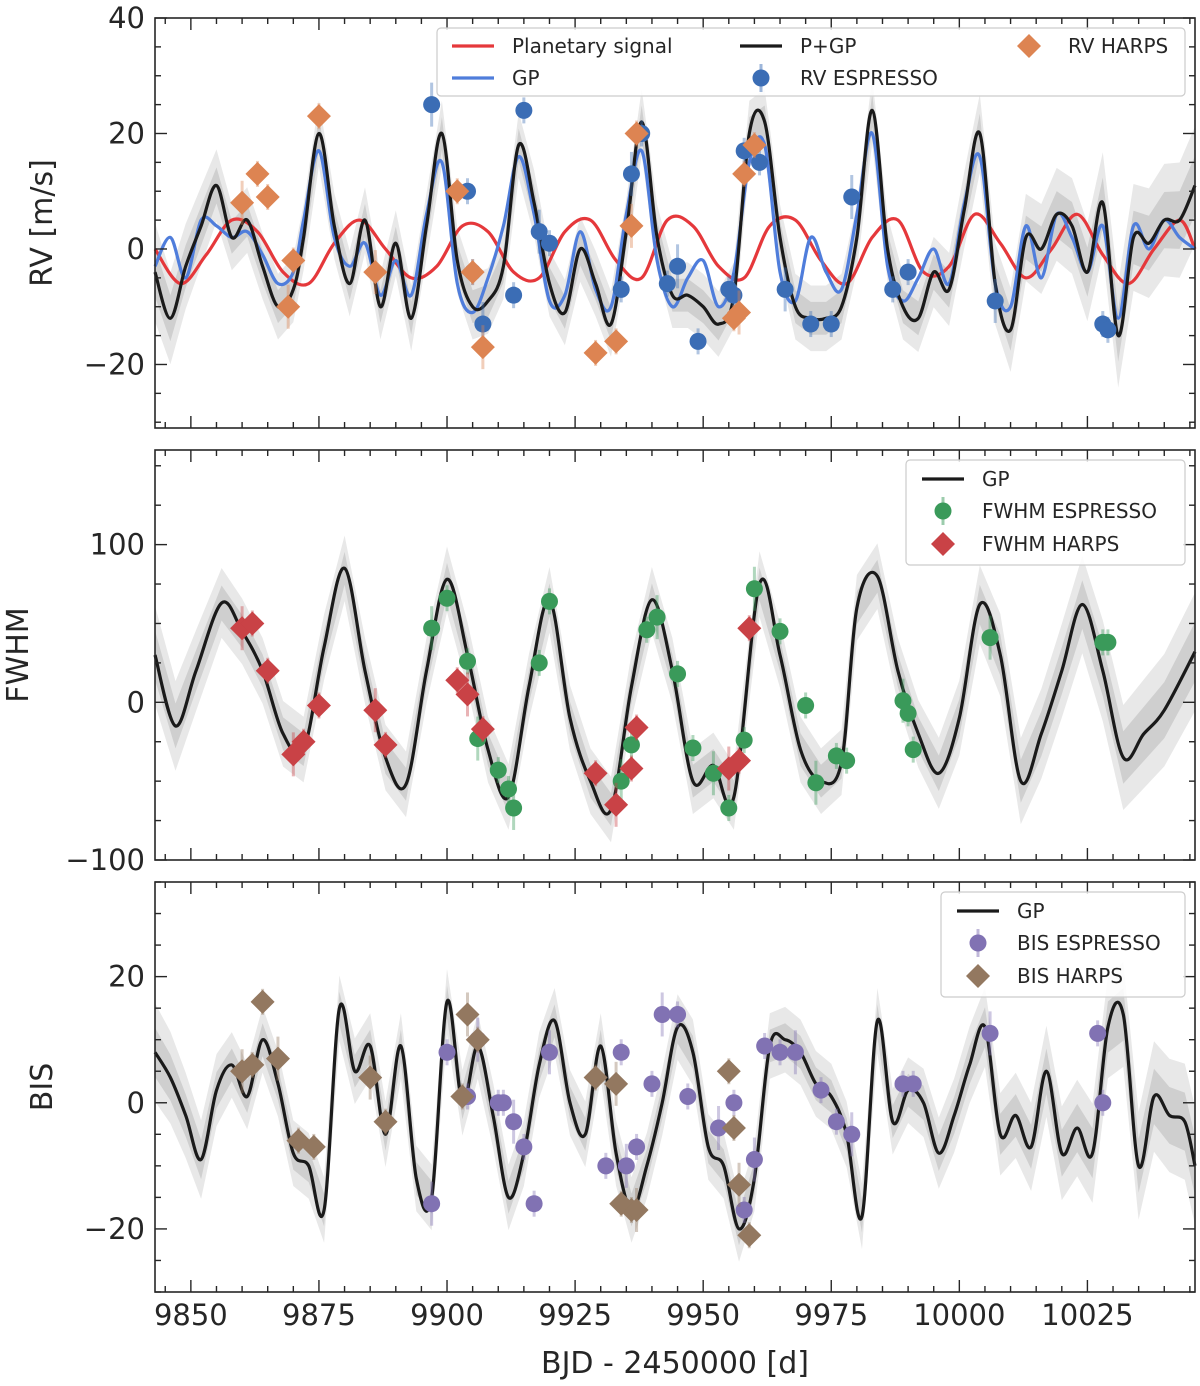 Image resolution: width=1200 pixels, height=1386 pixels. What do you see at coordinates (136, 1103) in the screenshot?
I see `bis-ytick-label: 0` at bounding box center [136, 1103].